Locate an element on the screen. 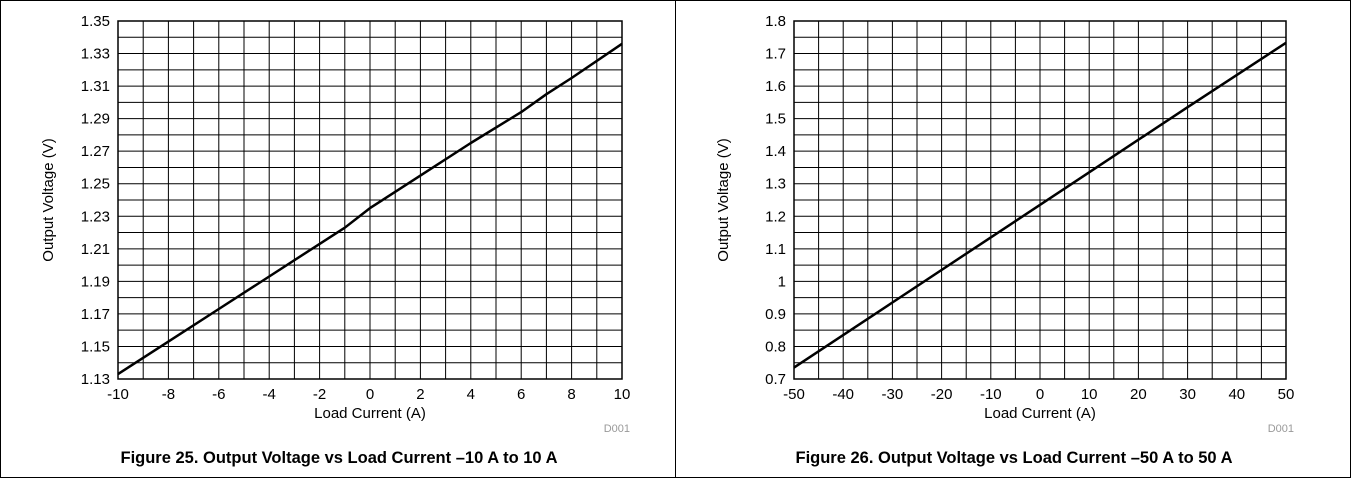 The width and height of the screenshot is (1351, 480). y-tick-label: 1 is located at coordinates (782, 281).